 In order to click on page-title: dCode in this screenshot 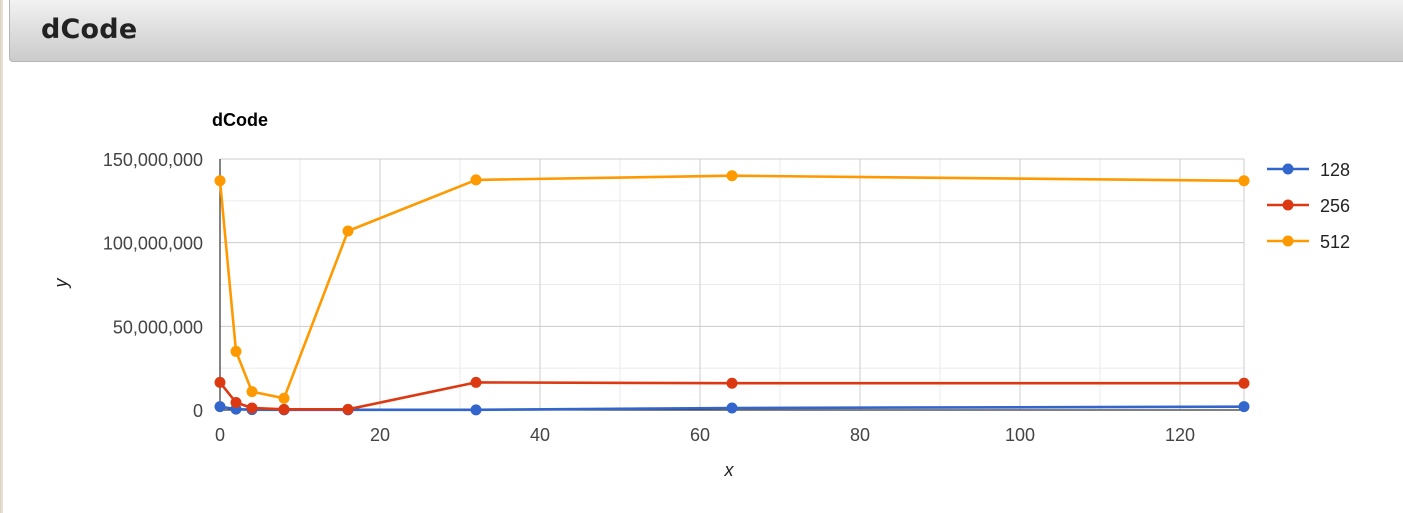, I will do `click(89, 29)`.